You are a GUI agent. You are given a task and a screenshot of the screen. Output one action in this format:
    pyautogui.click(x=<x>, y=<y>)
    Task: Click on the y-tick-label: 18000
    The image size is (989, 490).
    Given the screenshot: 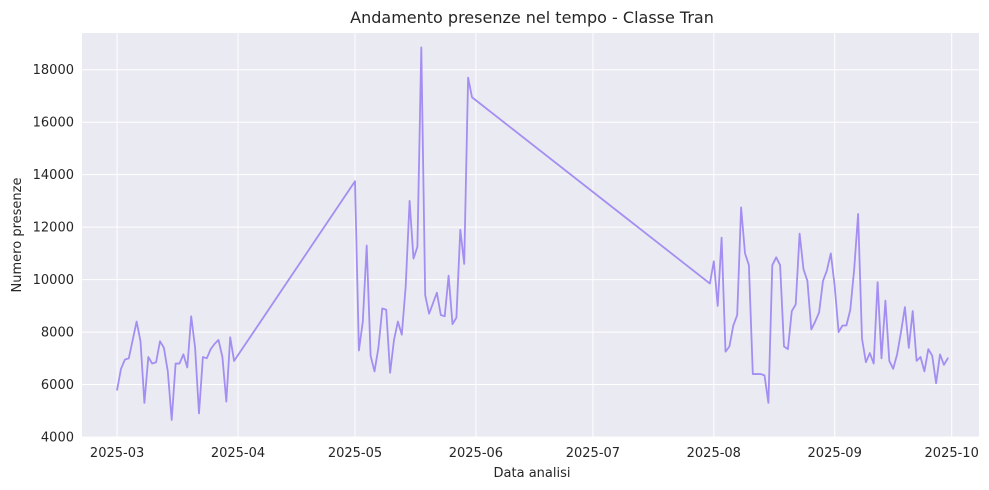 What is the action you would take?
    pyautogui.click(x=53, y=70)
    